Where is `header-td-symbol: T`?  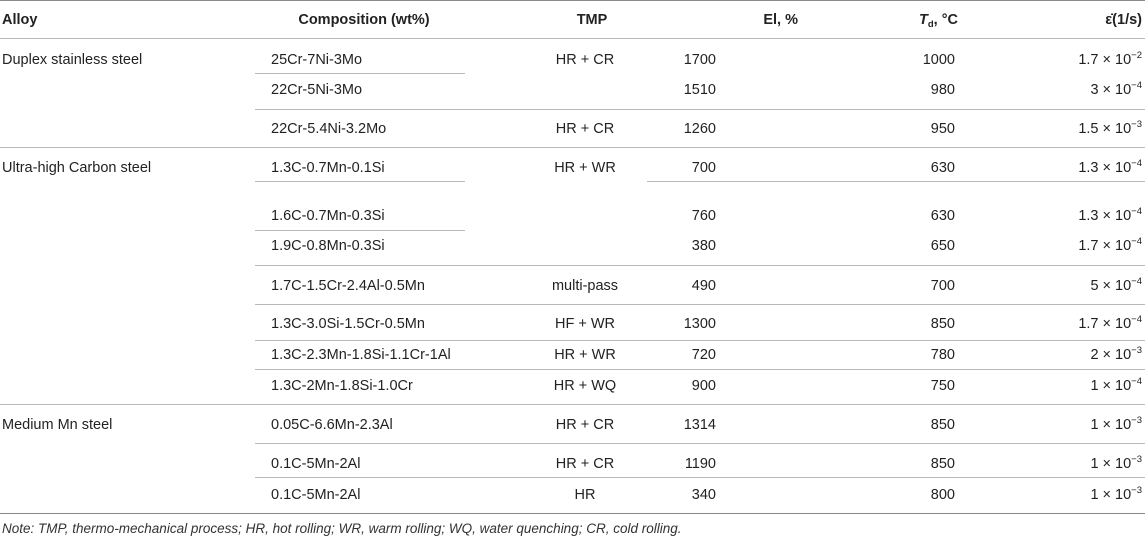 header-td-symbol: T is located at coordinates (923, 20).